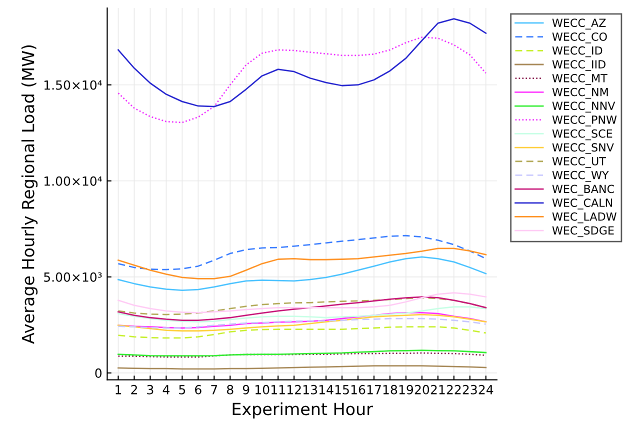  What do you see at coordinates (583, 190) in the screenshot?
I see `legend-label: WEC_BANC` at bounding box center [583, 190].